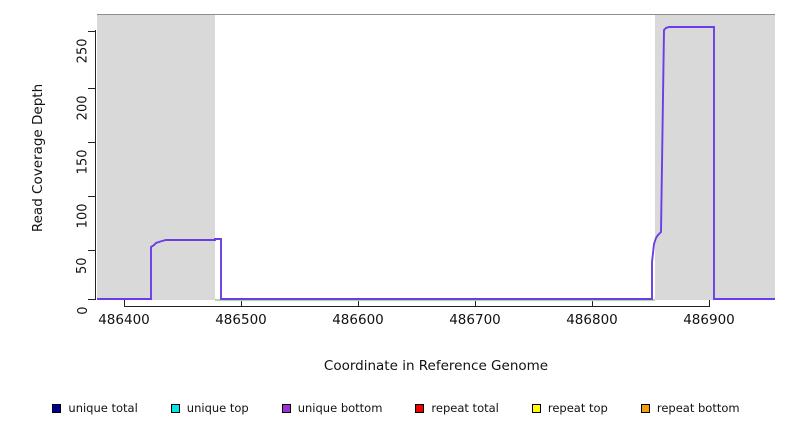 This screenshot has width=792, height=432. What do you see at coordinates (536, 408) in the screenshot?
I see `legend-swatch-repeat-top` at bounding box center [536, 408].